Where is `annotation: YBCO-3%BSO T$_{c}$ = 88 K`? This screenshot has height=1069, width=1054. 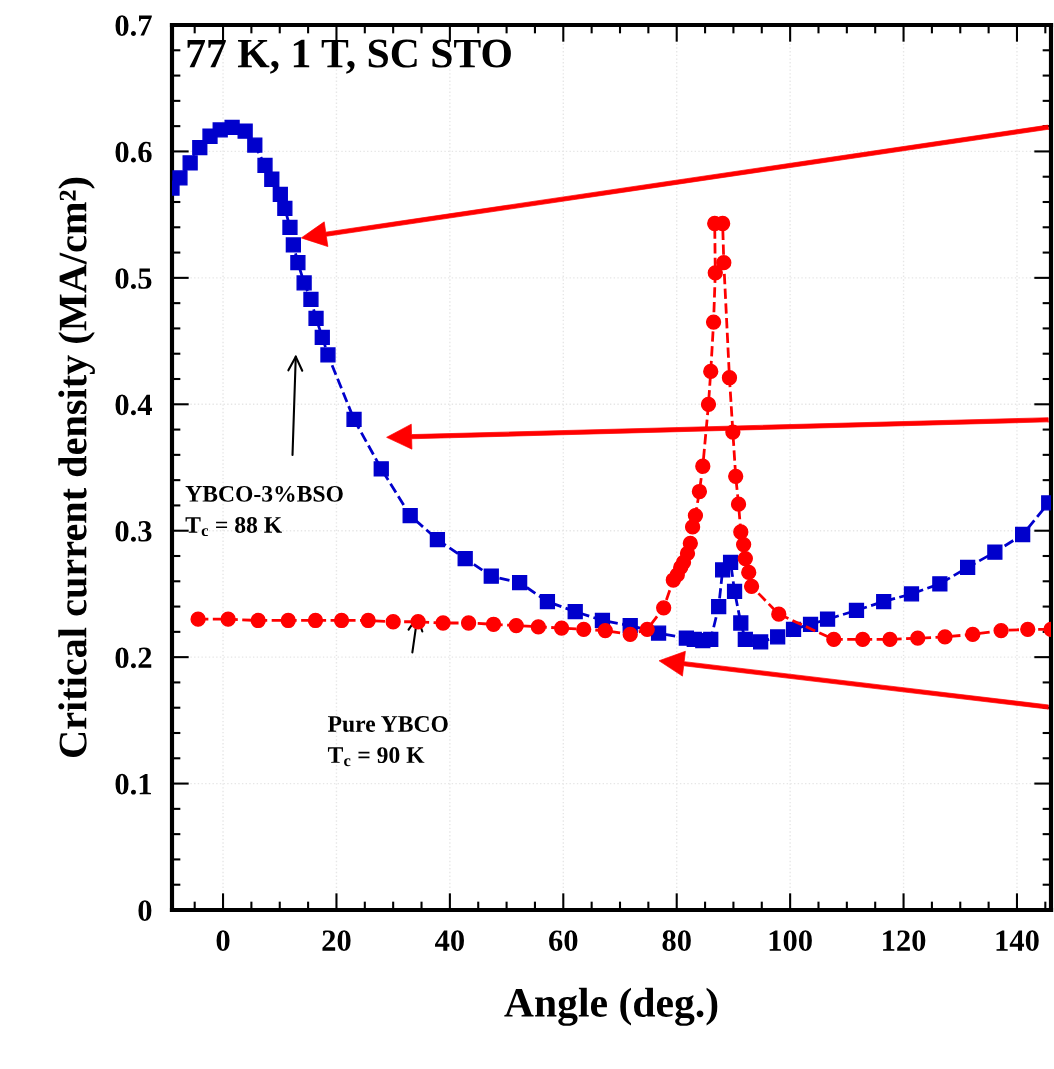 annotation: YBCO-3%BSO T$_{c}$ = 88 K is located at coordinates (264, 511).